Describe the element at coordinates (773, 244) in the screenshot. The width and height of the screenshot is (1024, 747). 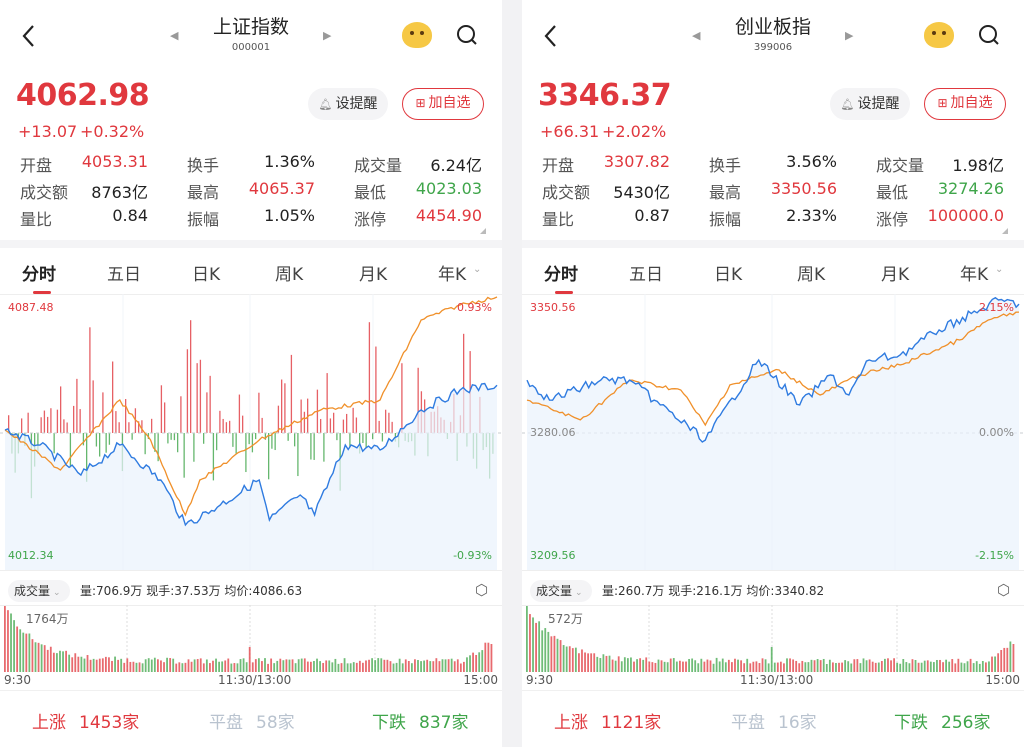
I see `divider` at that location.